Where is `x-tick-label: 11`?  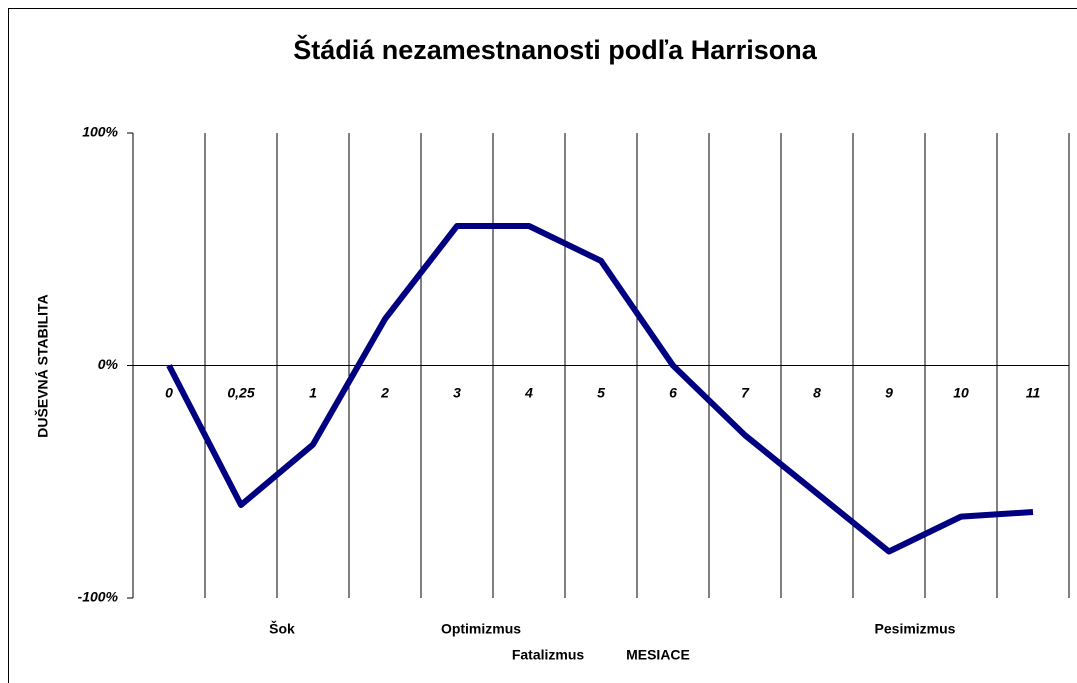
x-tick-label: 11 is located at coordinates (1033, 393).